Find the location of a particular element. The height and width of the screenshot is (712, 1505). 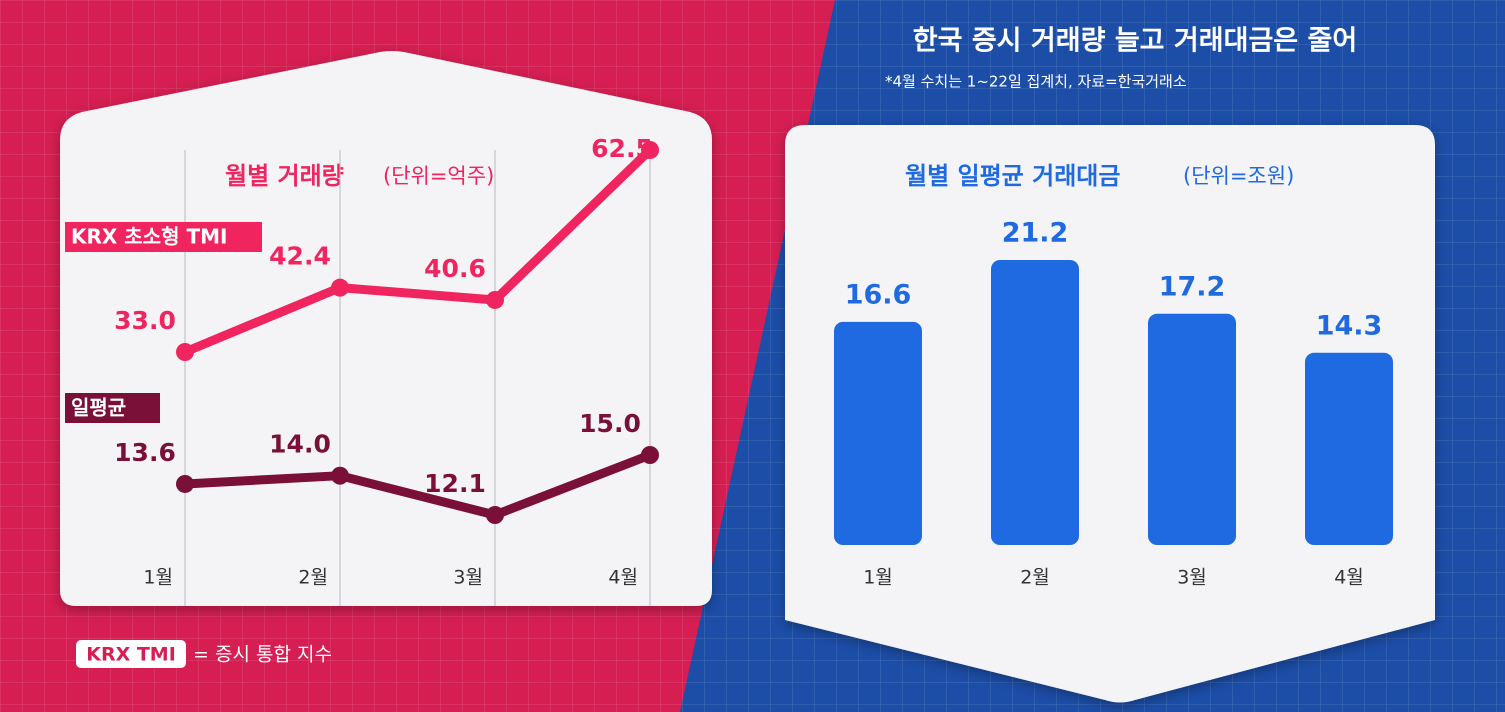

chart-title: 월별 거래량 is located at coordinates (284, 176).